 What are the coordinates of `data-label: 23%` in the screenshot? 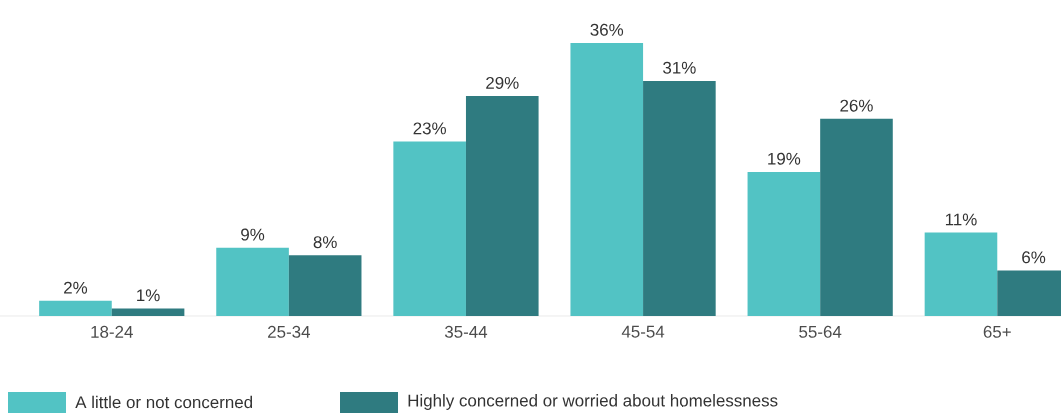 It's located at (429, 128).